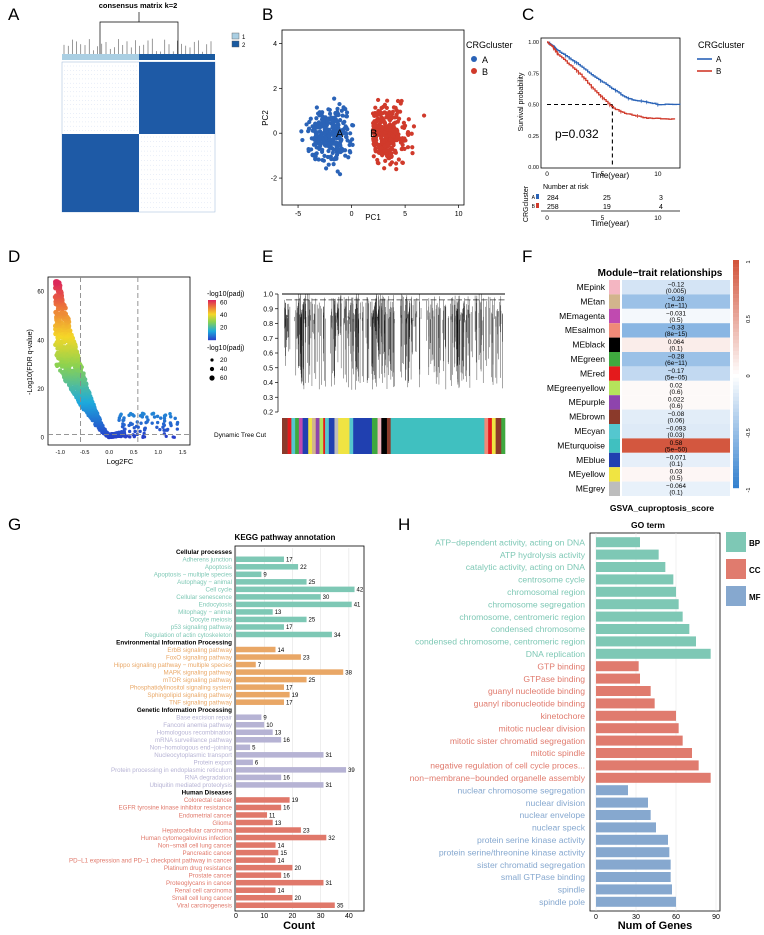  Describe the element at coordinates (719, 59) in the screenshot. I see `km-legend-a: A` at that location.